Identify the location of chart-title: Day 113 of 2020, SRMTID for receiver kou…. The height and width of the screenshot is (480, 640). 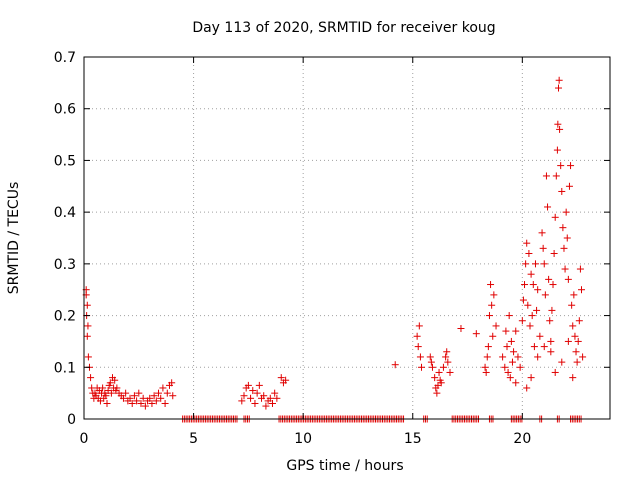
(343, 28).